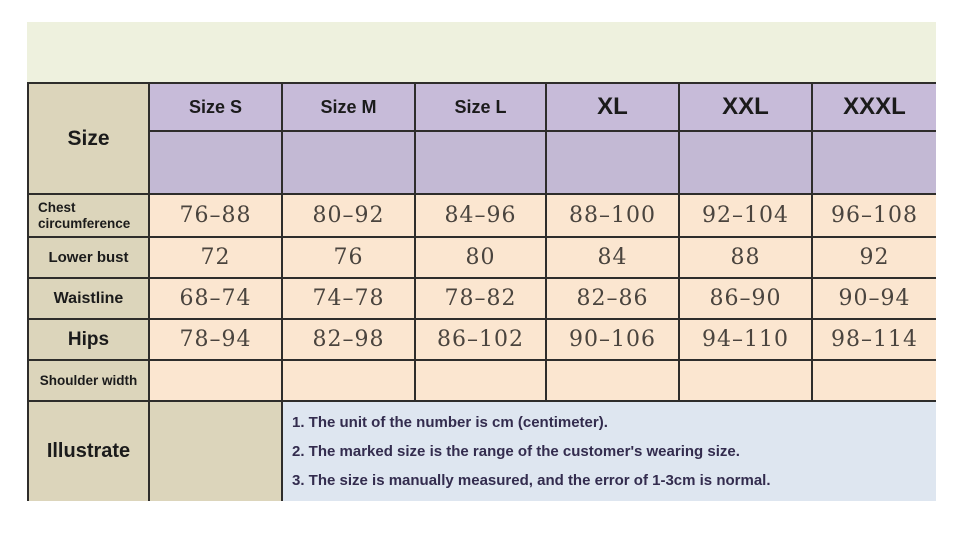  Describe the element at coordinates (214, 161) in the screenshot. I see `subheader-cell-size-s` at that location.